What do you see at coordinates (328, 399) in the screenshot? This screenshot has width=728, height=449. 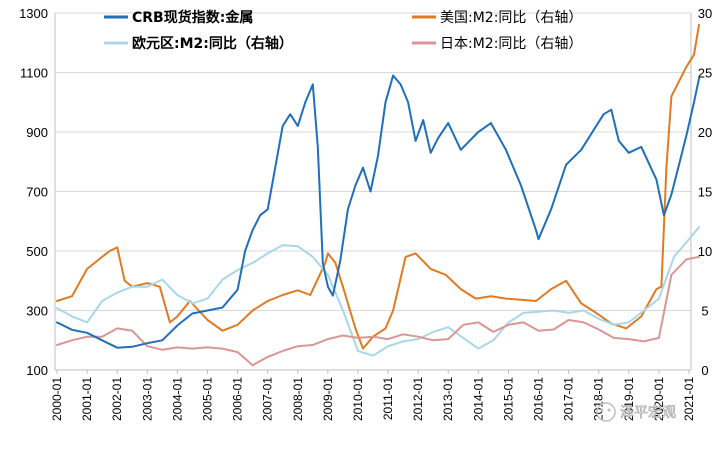 I see `x-tick-label: 2009-01` at bounding box center [328, 399].